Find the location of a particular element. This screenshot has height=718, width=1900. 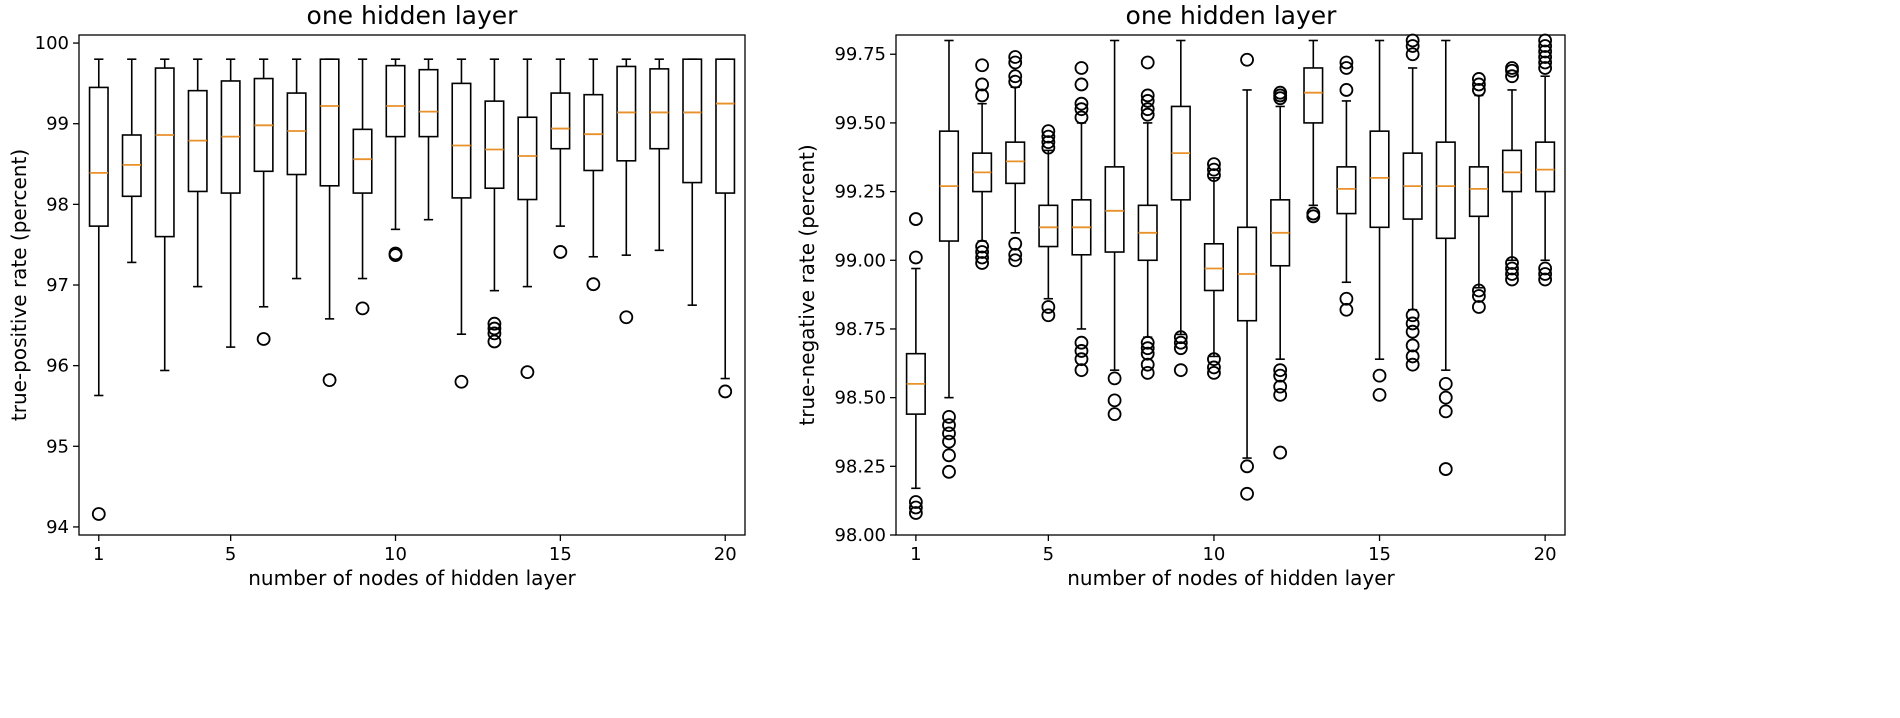

chart-title: one hidden layer is located at coordinates (1232, 15).